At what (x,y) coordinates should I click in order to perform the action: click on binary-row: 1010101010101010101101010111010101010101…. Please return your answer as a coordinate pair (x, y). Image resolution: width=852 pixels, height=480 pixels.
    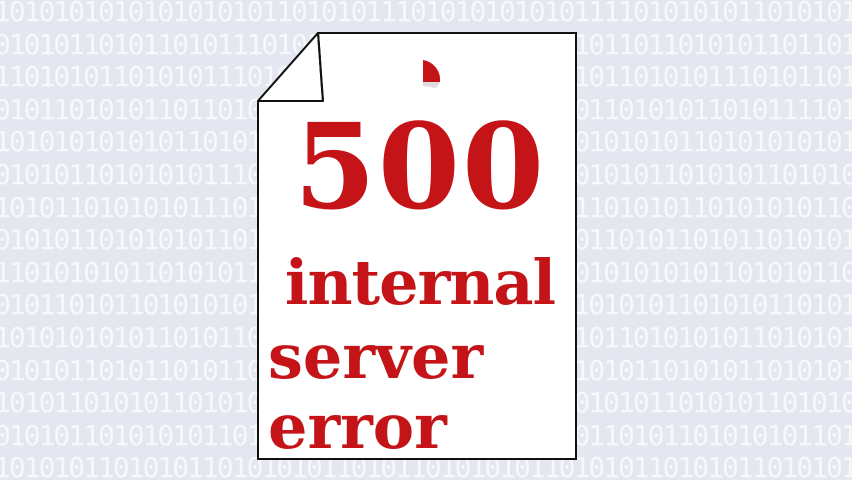
    Looking at the image, I should click on (426, 14).